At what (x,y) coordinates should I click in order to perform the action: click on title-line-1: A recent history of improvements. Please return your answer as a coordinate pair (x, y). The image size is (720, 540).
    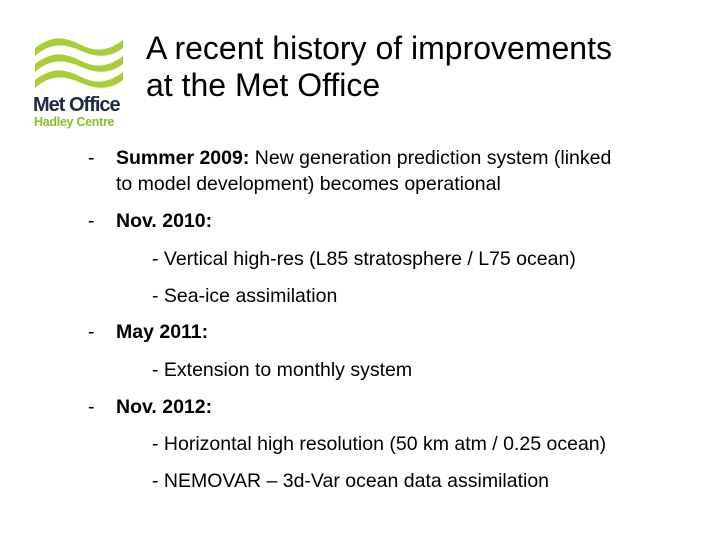
    Looking at the image, I should click on (379, 48).